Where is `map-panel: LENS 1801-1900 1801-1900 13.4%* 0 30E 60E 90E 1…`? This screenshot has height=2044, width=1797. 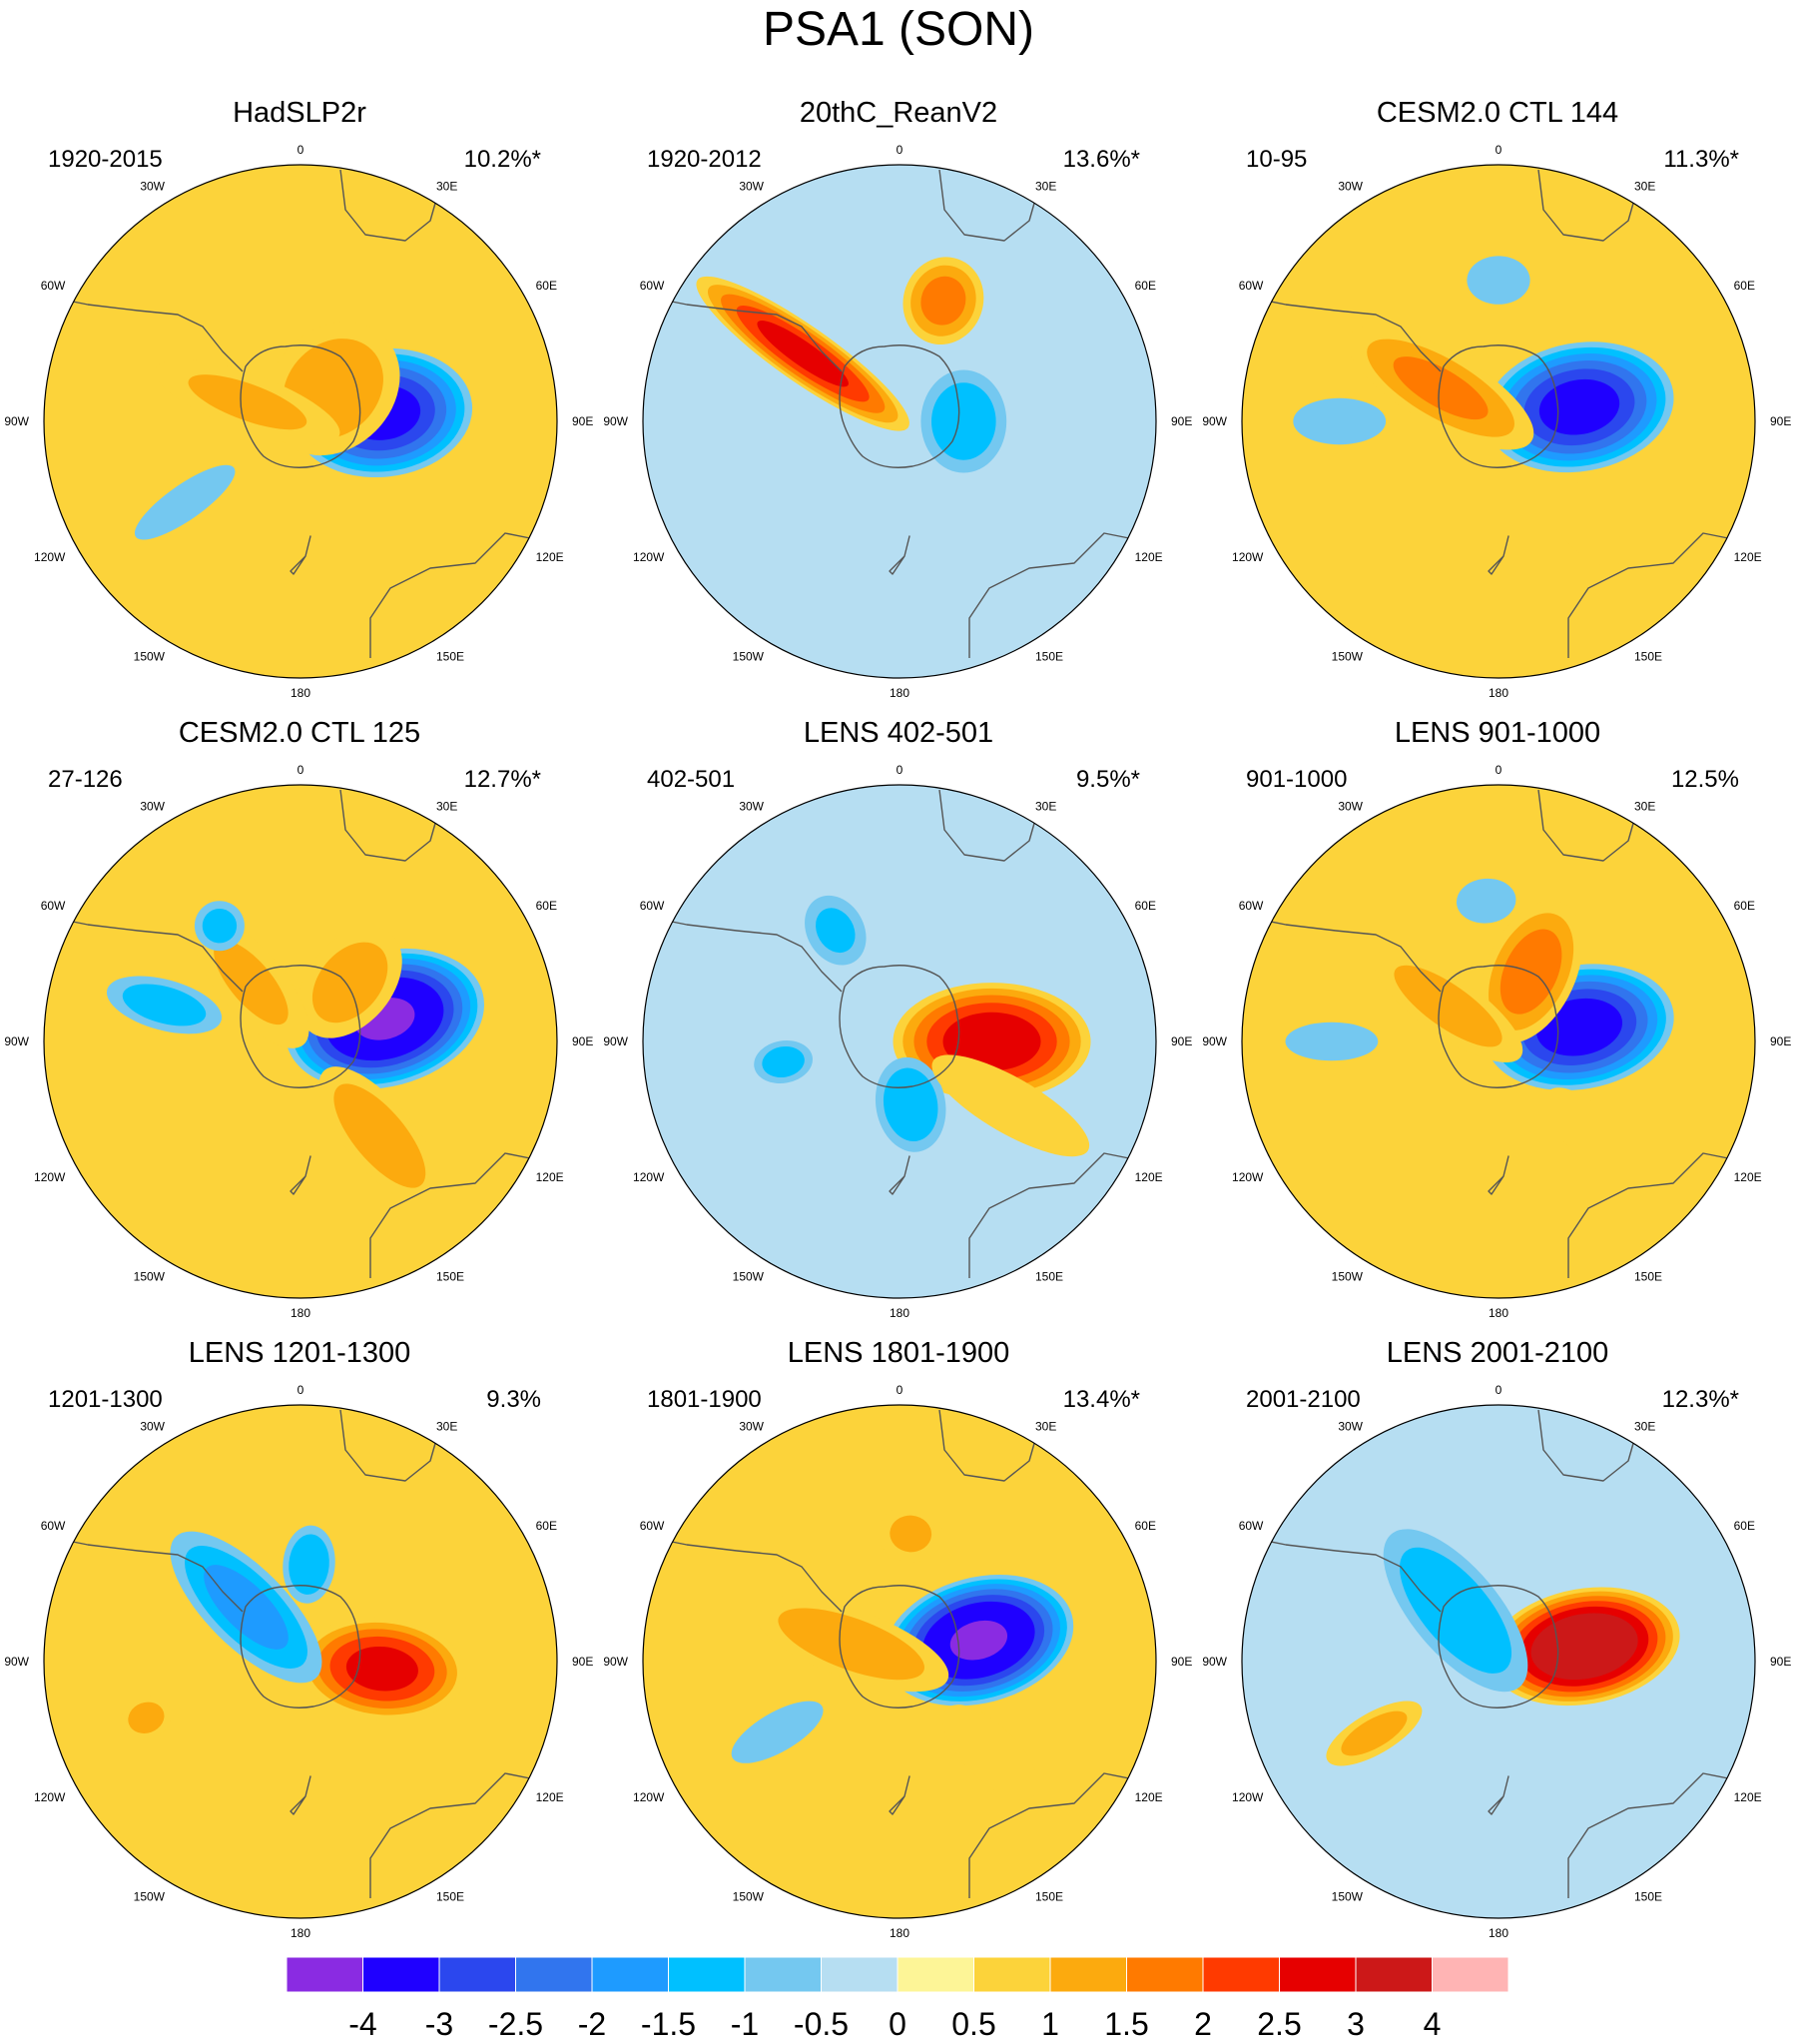
map-panel: LENS 1801-1900 1801-1900 13.4%* 0 30E 60E 90E 1… is located at coordinates (898, 1644).